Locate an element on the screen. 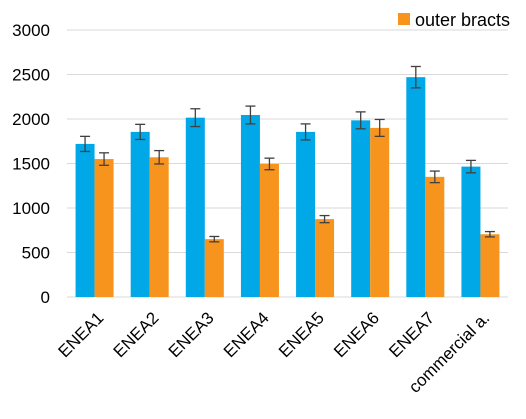 The height and width of the screenshot is (419, 526). bar-series2-enea4 is located at coordinates (269, 230).